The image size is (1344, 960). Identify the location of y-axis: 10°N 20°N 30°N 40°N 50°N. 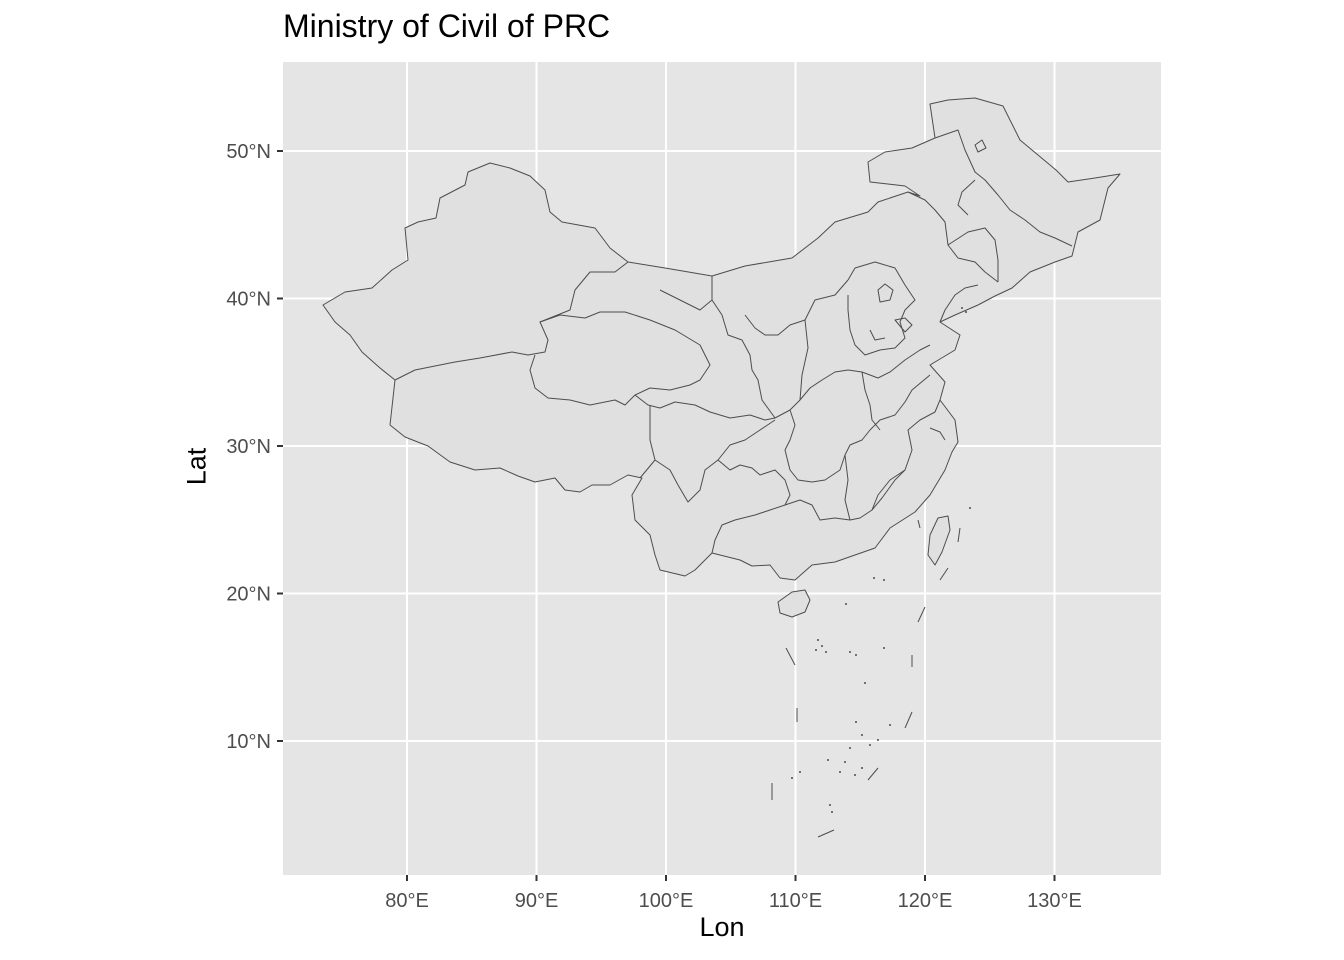
(254, 447).